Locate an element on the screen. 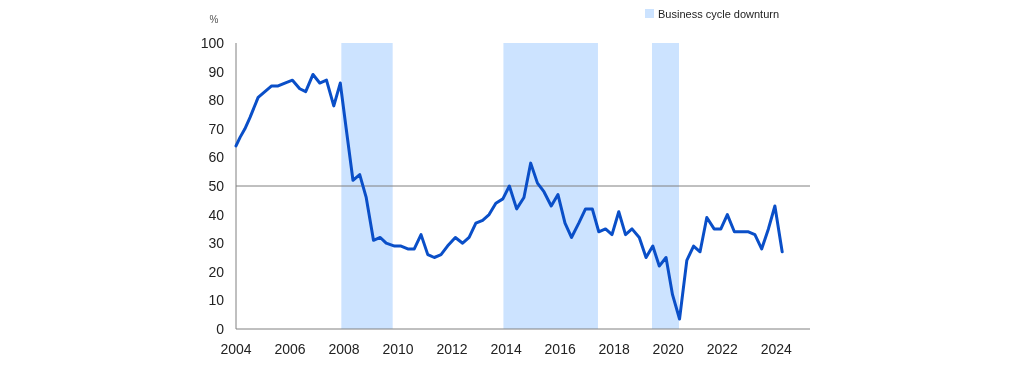  x-tick-label: 2018 is located at coordinates (614, 349).